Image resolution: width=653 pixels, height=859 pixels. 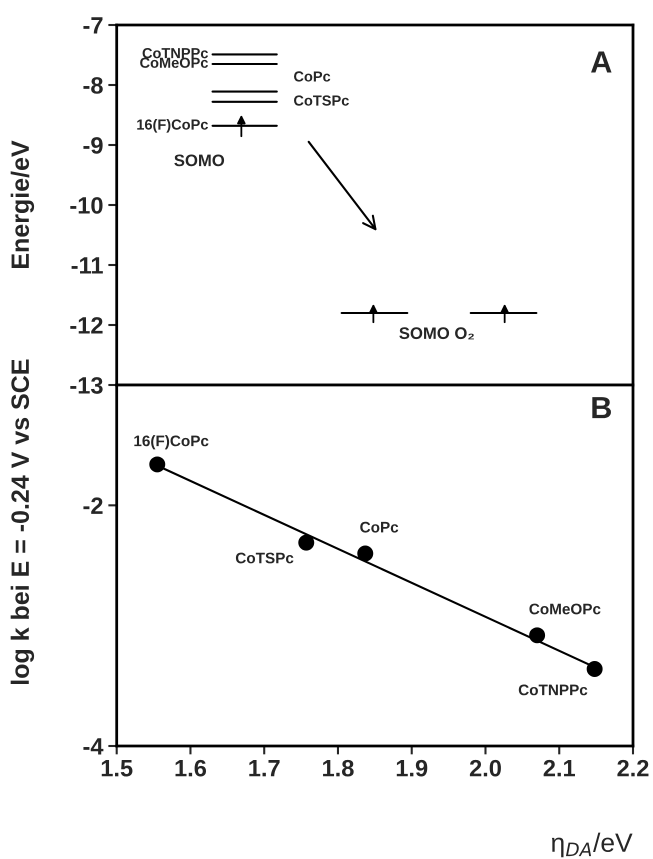 What do you see at coordinates (175, 53) in the screenshot?
I see `series-label: CoTNPPc` at bounding box center [175, 53].